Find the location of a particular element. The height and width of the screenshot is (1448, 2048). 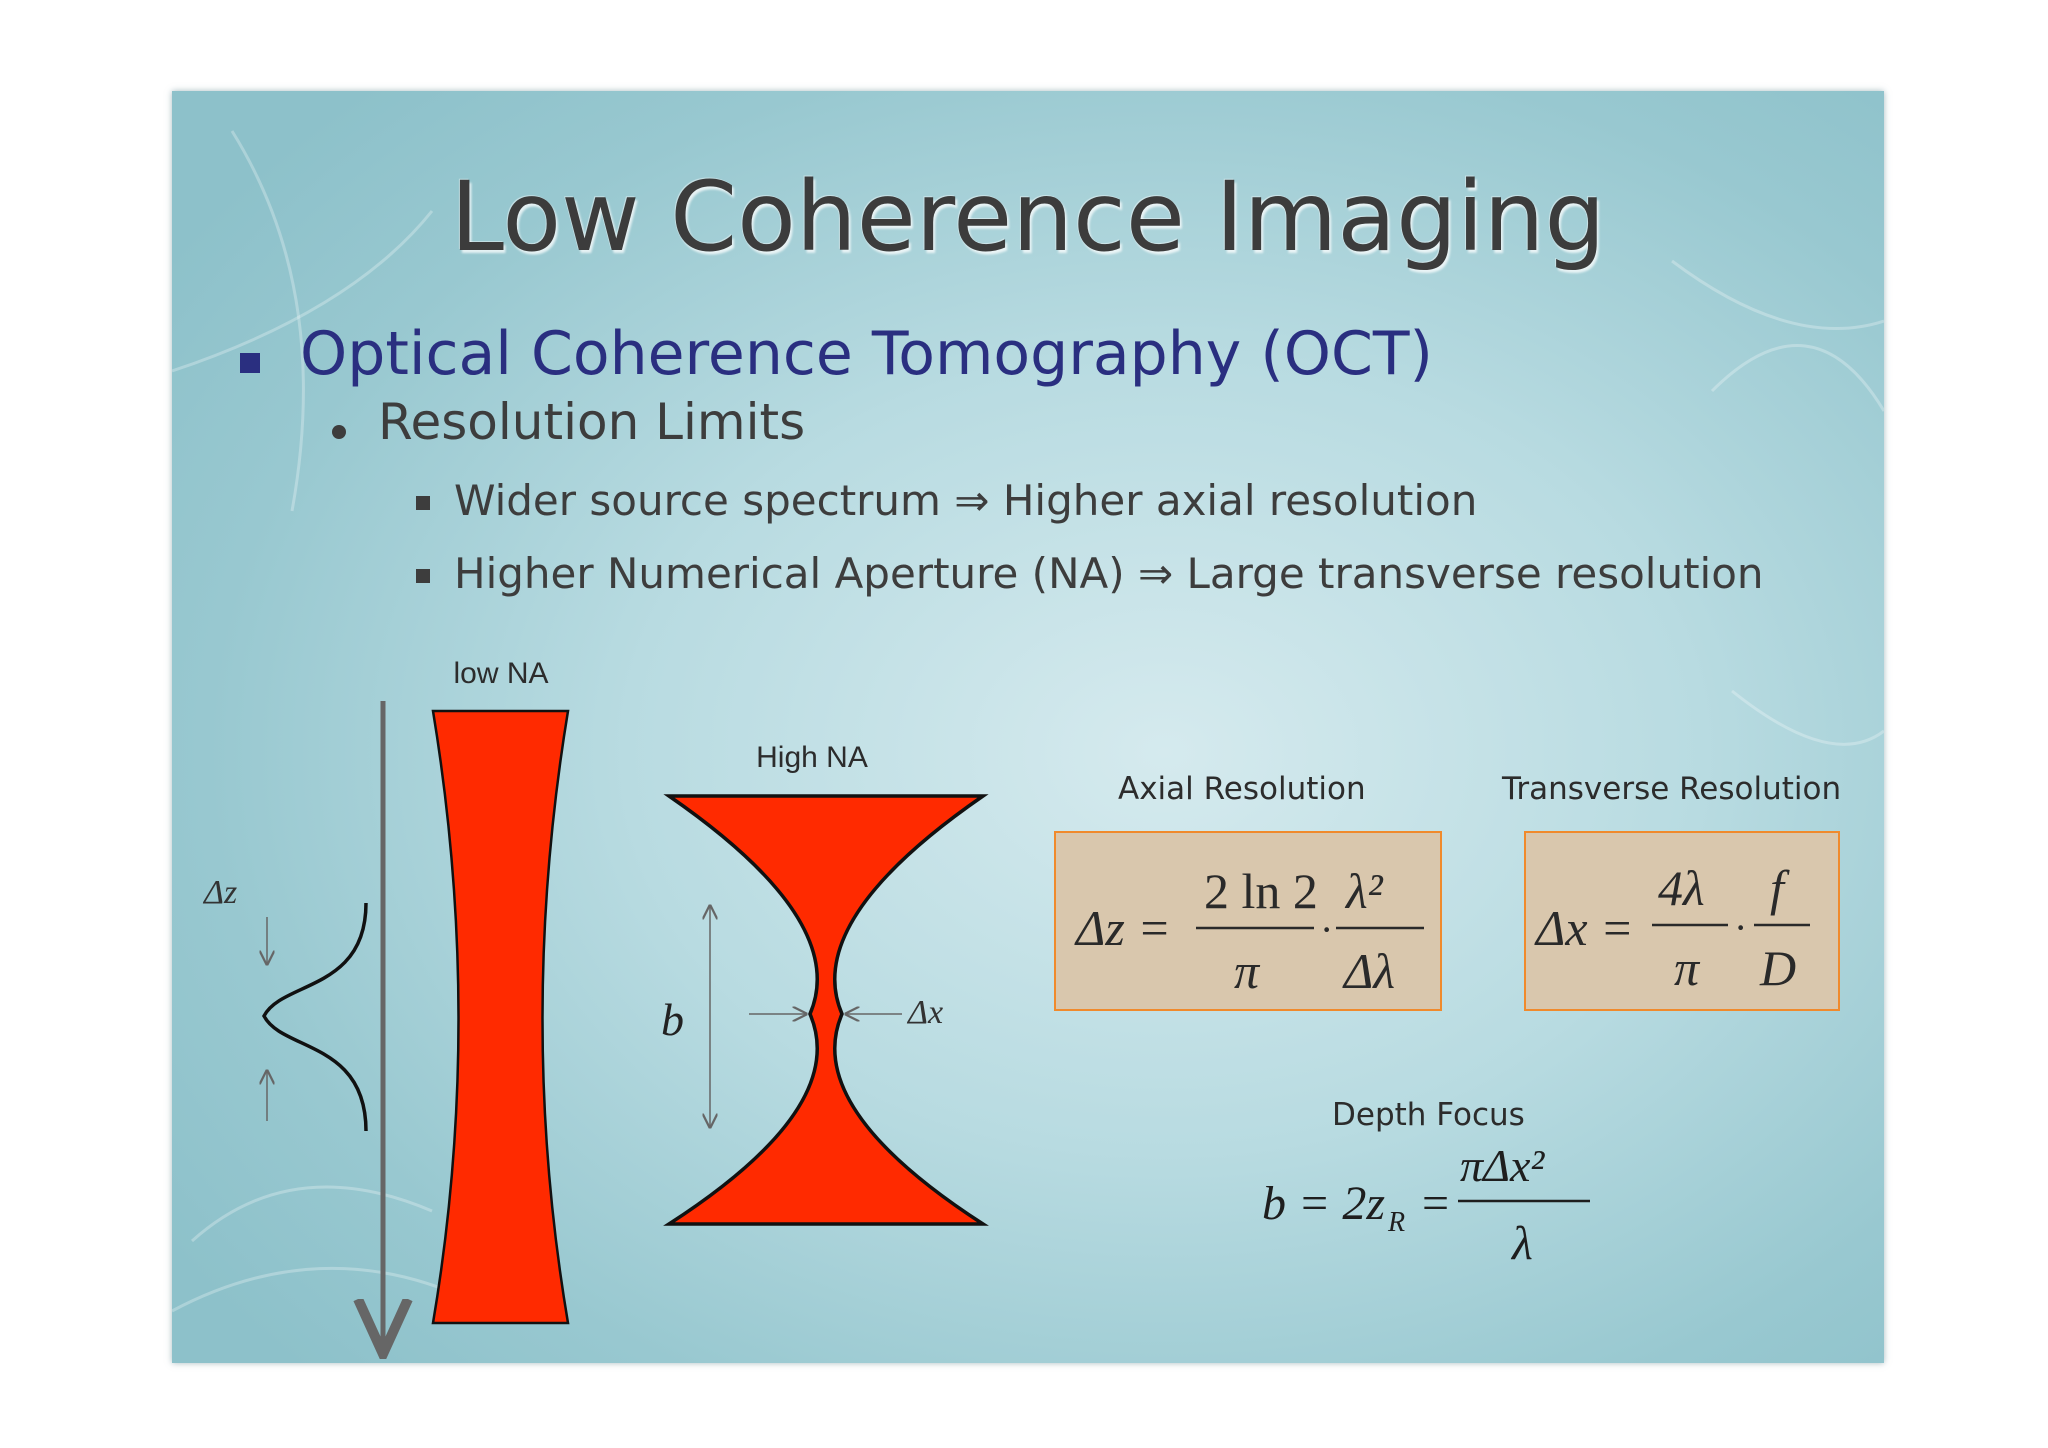

depth-focus-formula: b = 2z R = πΔx² λ is located at coordinates (1426, 1205).